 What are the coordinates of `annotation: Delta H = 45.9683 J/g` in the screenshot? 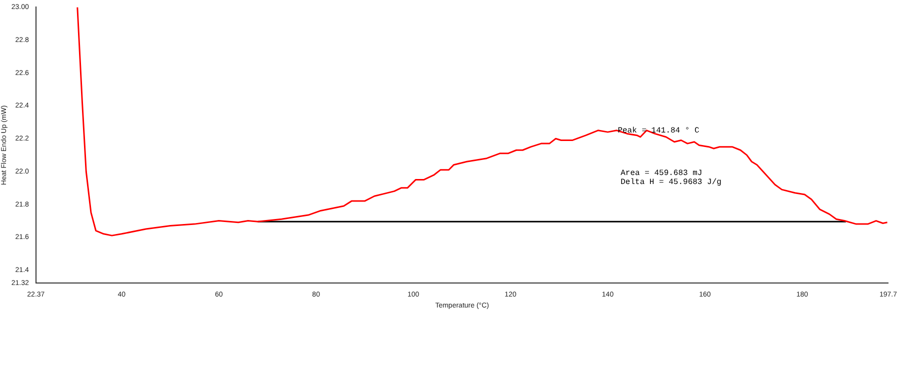 It's located at (671, 182).